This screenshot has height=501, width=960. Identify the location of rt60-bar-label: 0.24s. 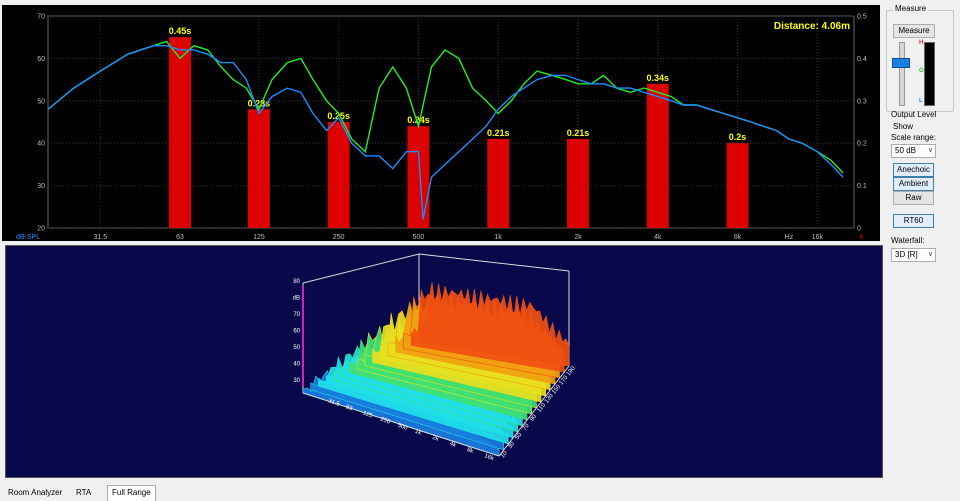
(418, 120).